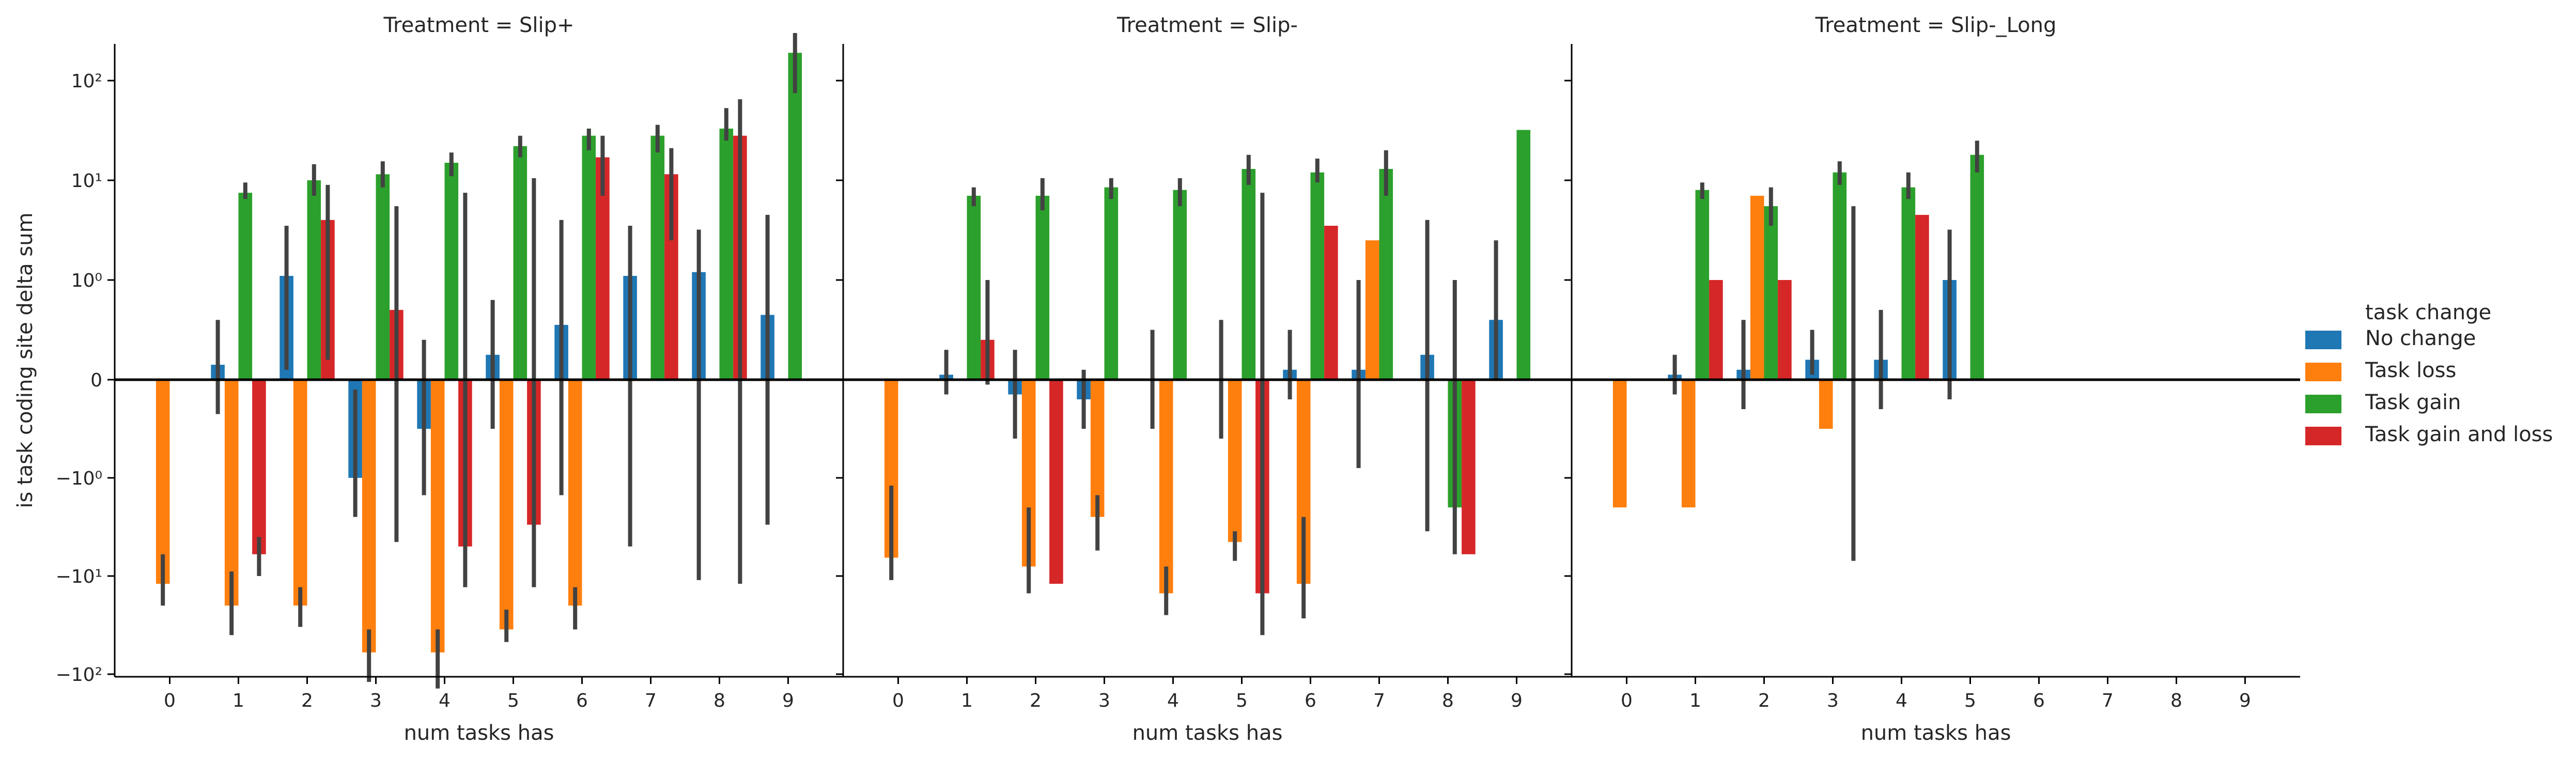 Image resolution: width=2576 pixels, height=762 pixels. I want to click on y-tick-label: −10², so click(79, 675).